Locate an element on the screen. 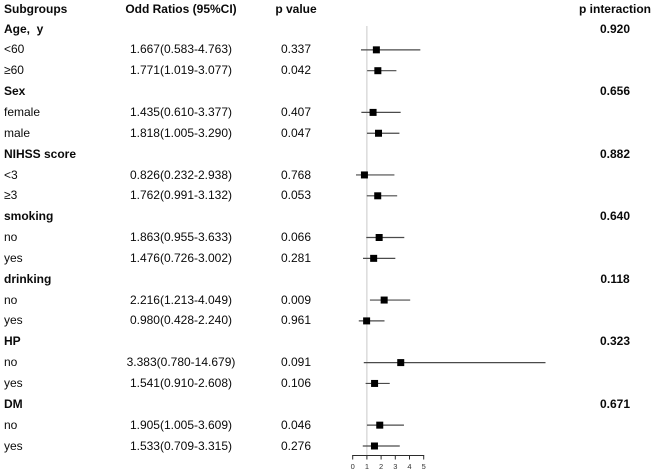 This screenshot has width=660, height=474. p-value: 0.276 is located at coordinates (296, 445).